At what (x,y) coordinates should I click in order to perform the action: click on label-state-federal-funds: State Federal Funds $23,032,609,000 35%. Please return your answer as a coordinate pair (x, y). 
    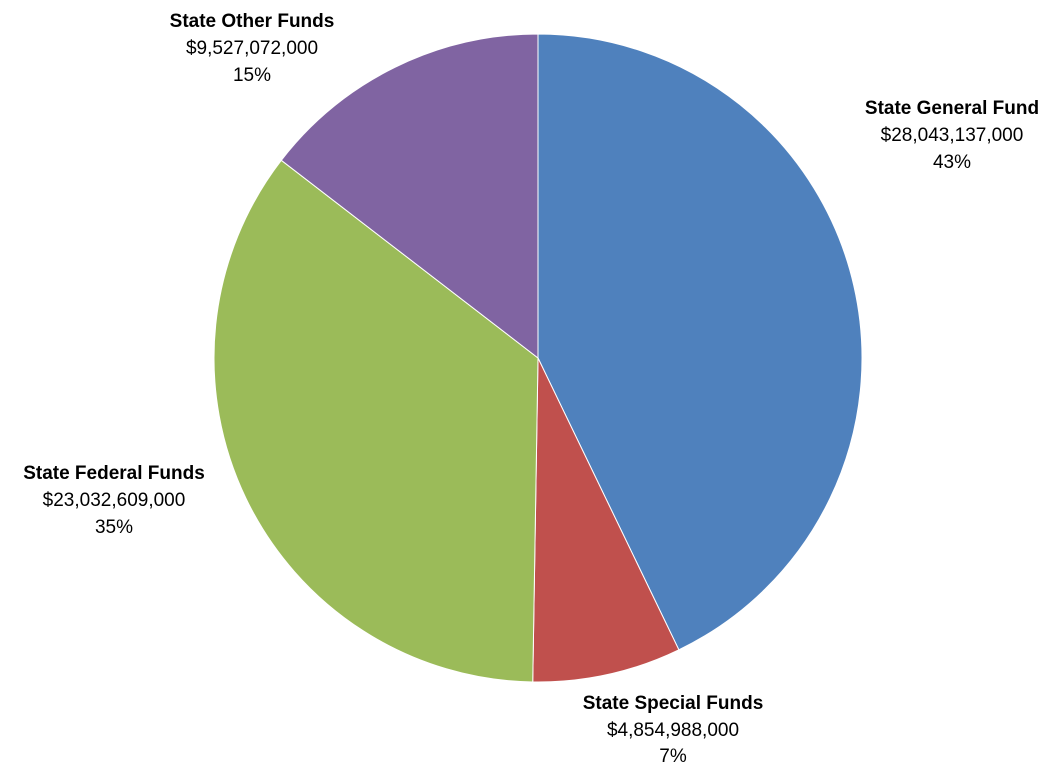
    Looking at the image, I should click on (114, 500).